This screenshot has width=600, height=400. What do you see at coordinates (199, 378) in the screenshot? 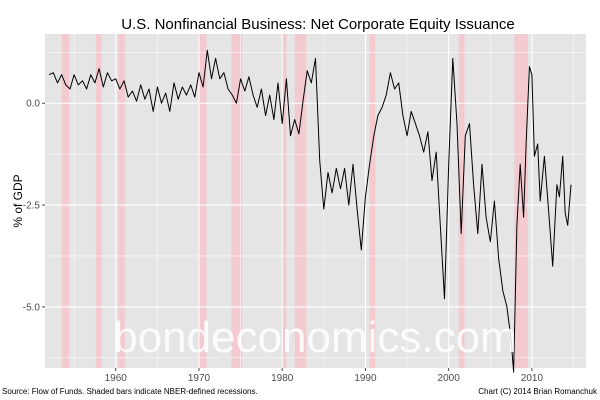
I see `x-tick-label: 1970` at bounding box center [199, 378].